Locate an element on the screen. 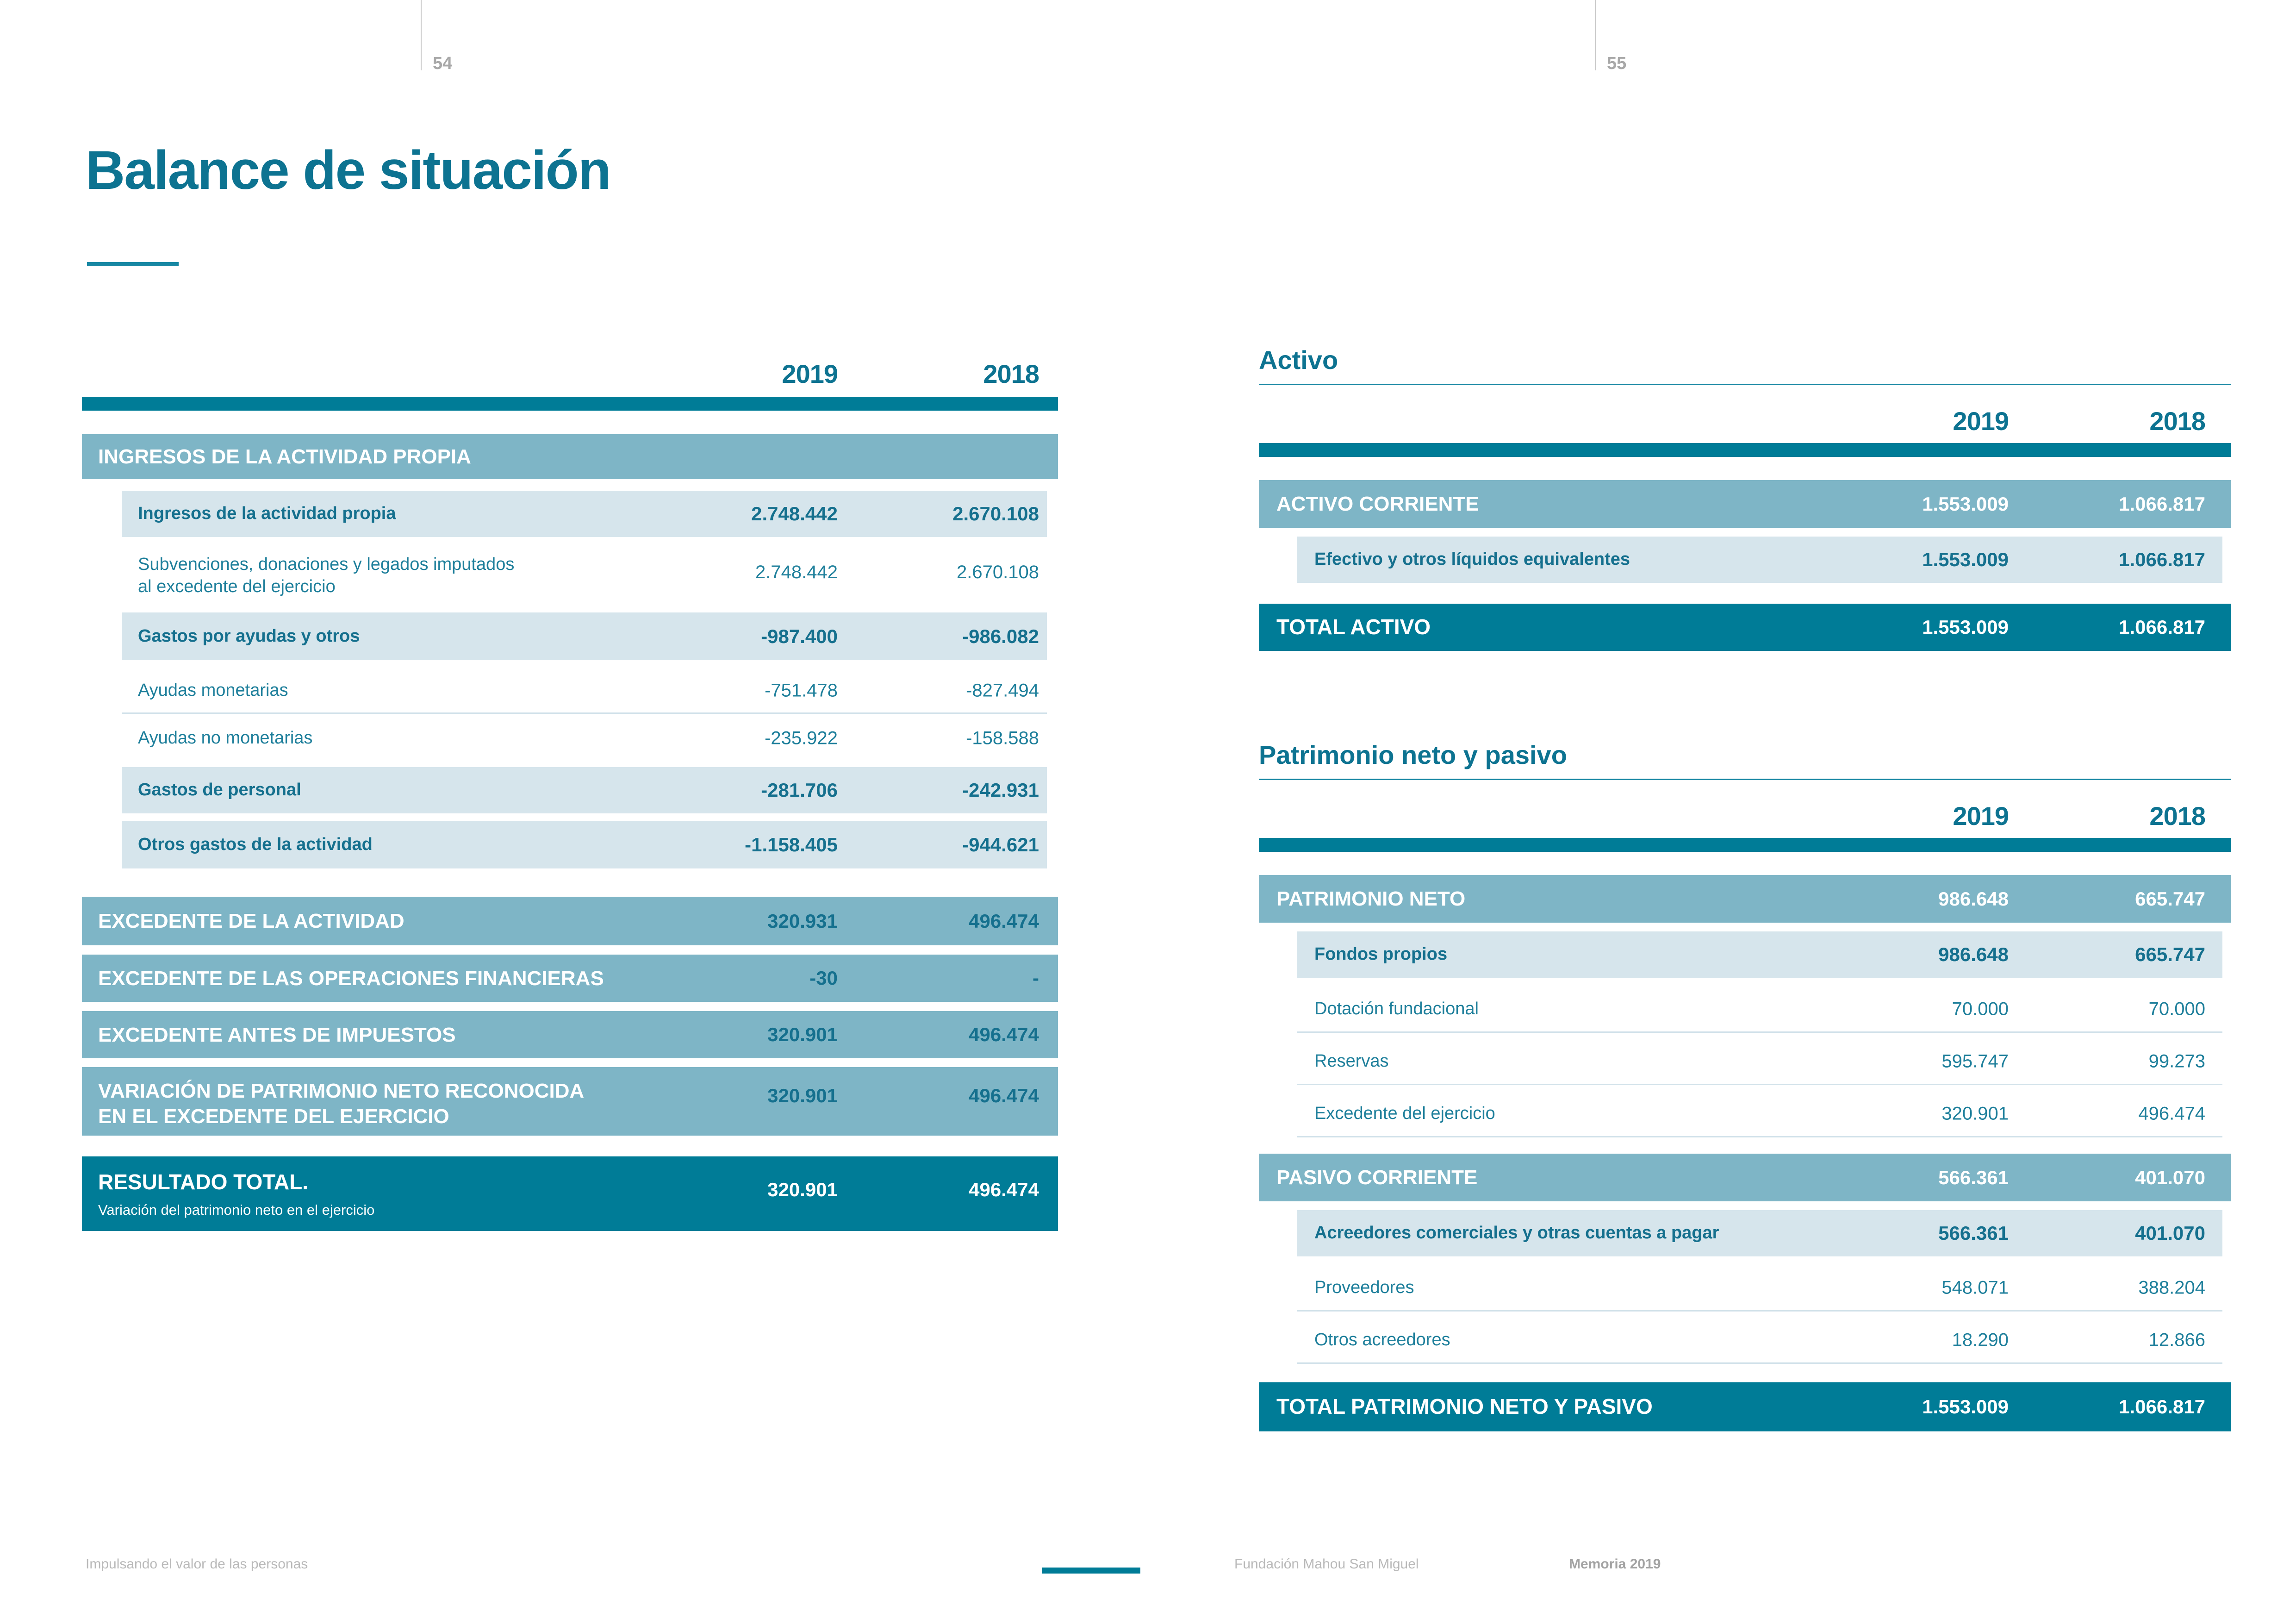 The height and width of the screenshot is (1624, 2296). row-proveedores: Proveedores 548.071 388.204 is located at coordinates (1759, 1288).